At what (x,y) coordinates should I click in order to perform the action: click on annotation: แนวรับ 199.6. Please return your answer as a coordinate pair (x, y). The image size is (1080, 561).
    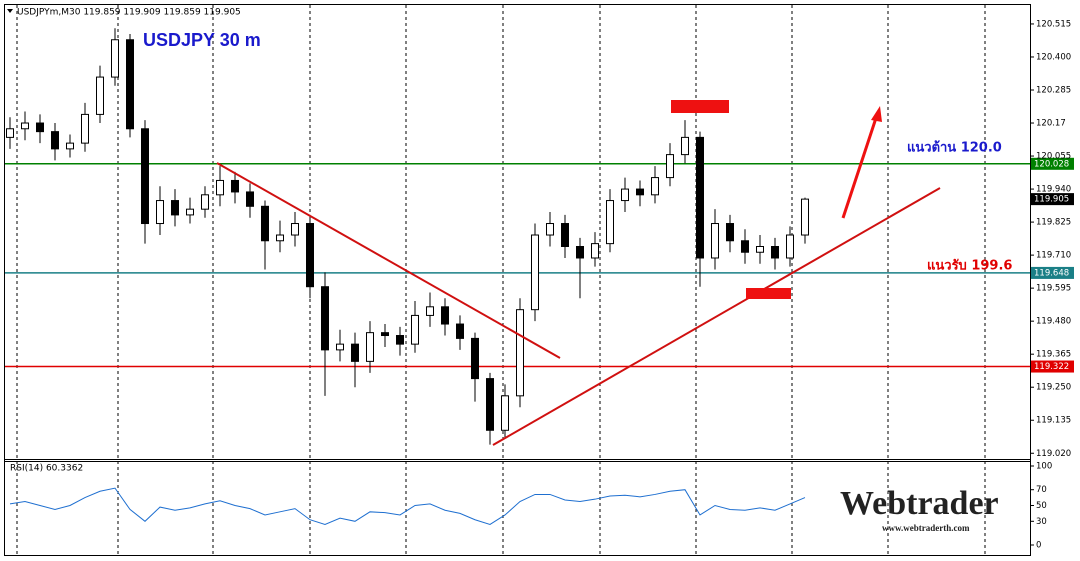
    Looking at the image, I should click on (969, 266).